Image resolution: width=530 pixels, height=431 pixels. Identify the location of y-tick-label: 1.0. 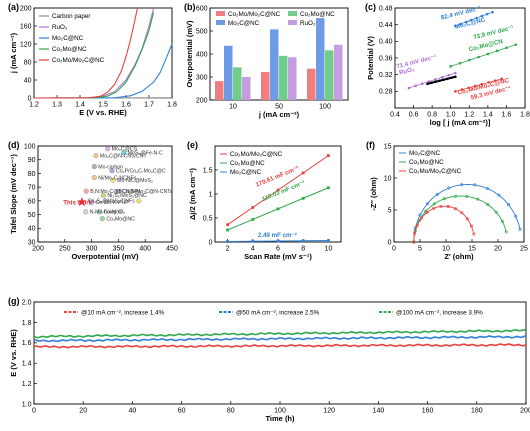
(27, 404).